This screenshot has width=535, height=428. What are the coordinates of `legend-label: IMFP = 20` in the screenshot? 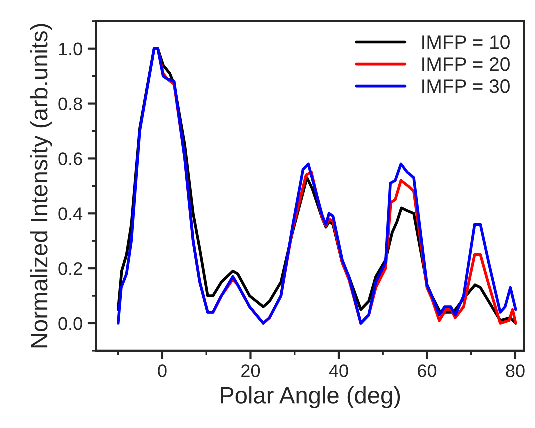 It's located at (466, 65).